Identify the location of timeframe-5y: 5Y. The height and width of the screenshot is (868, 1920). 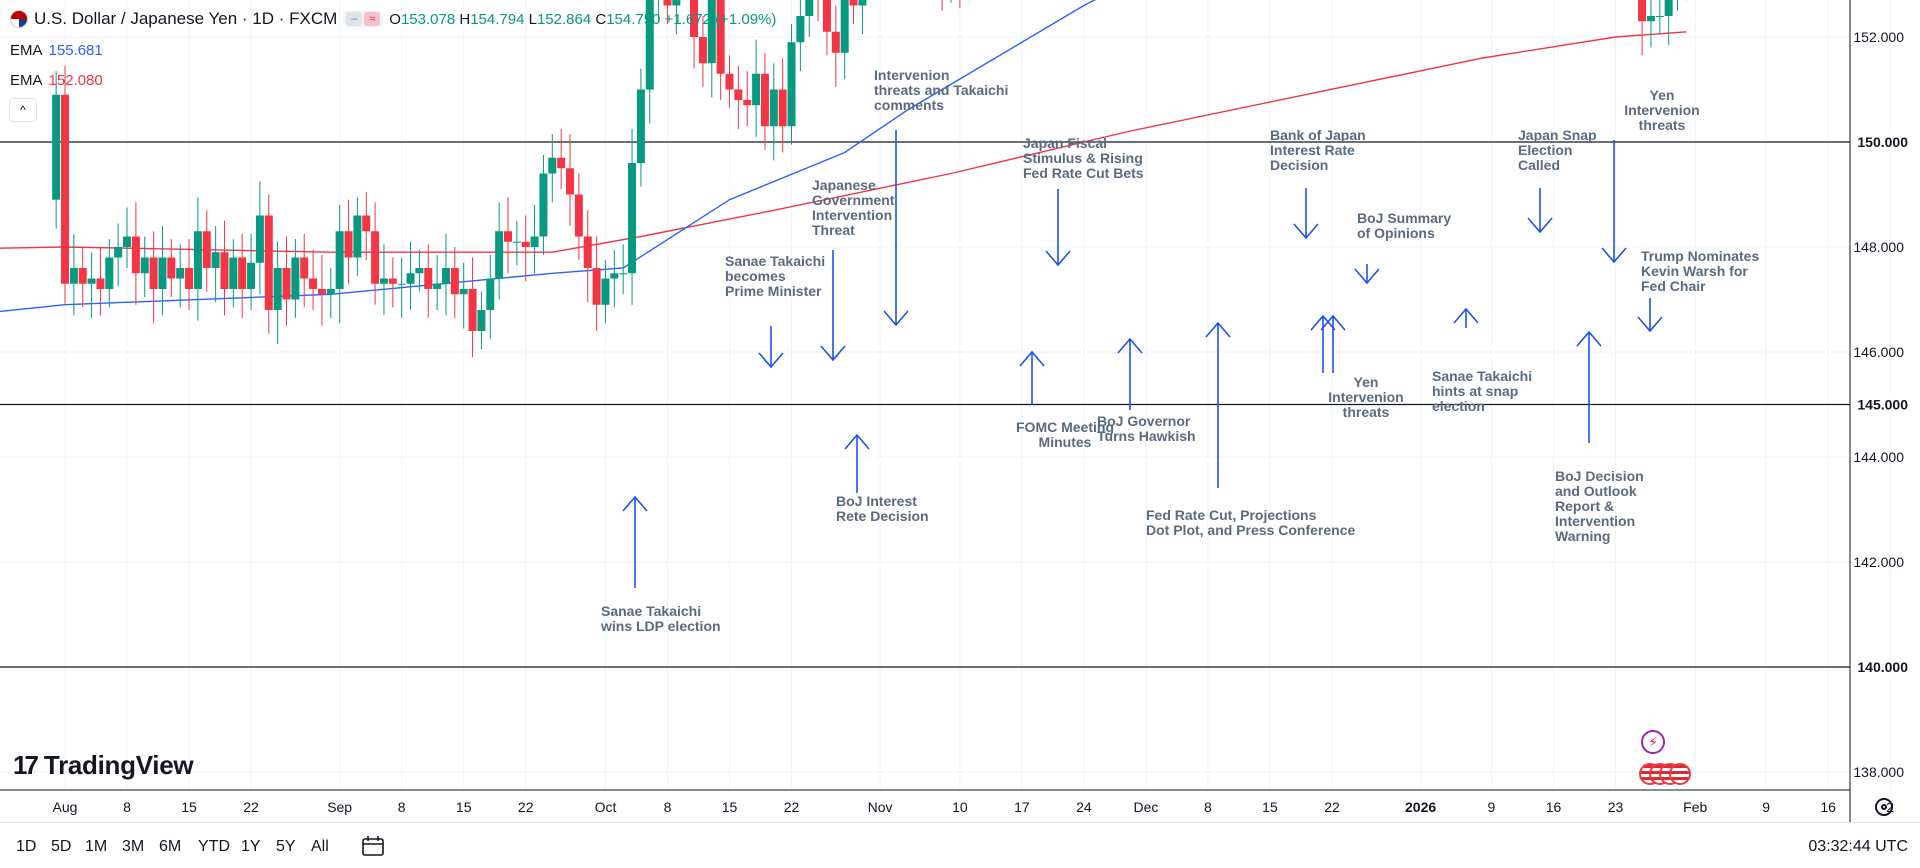
(286, 846).